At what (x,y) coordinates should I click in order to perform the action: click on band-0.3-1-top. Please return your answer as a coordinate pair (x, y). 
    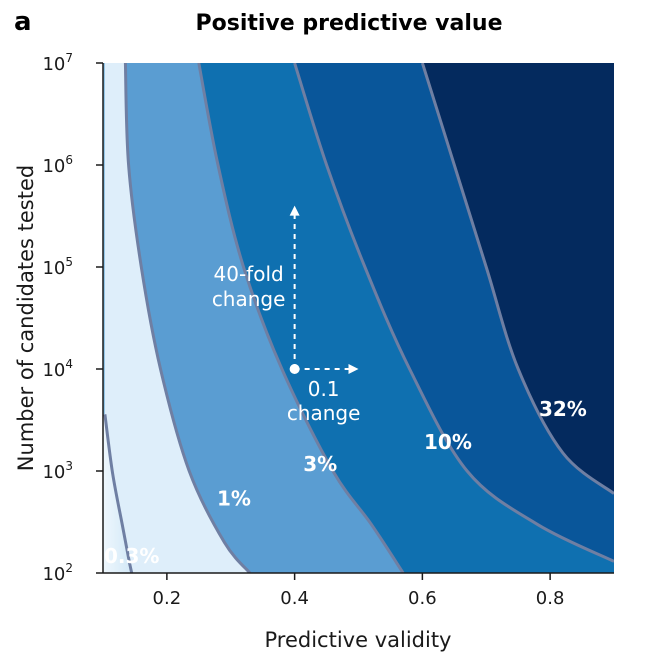
    Looking at the image, I should click on (104, 239).